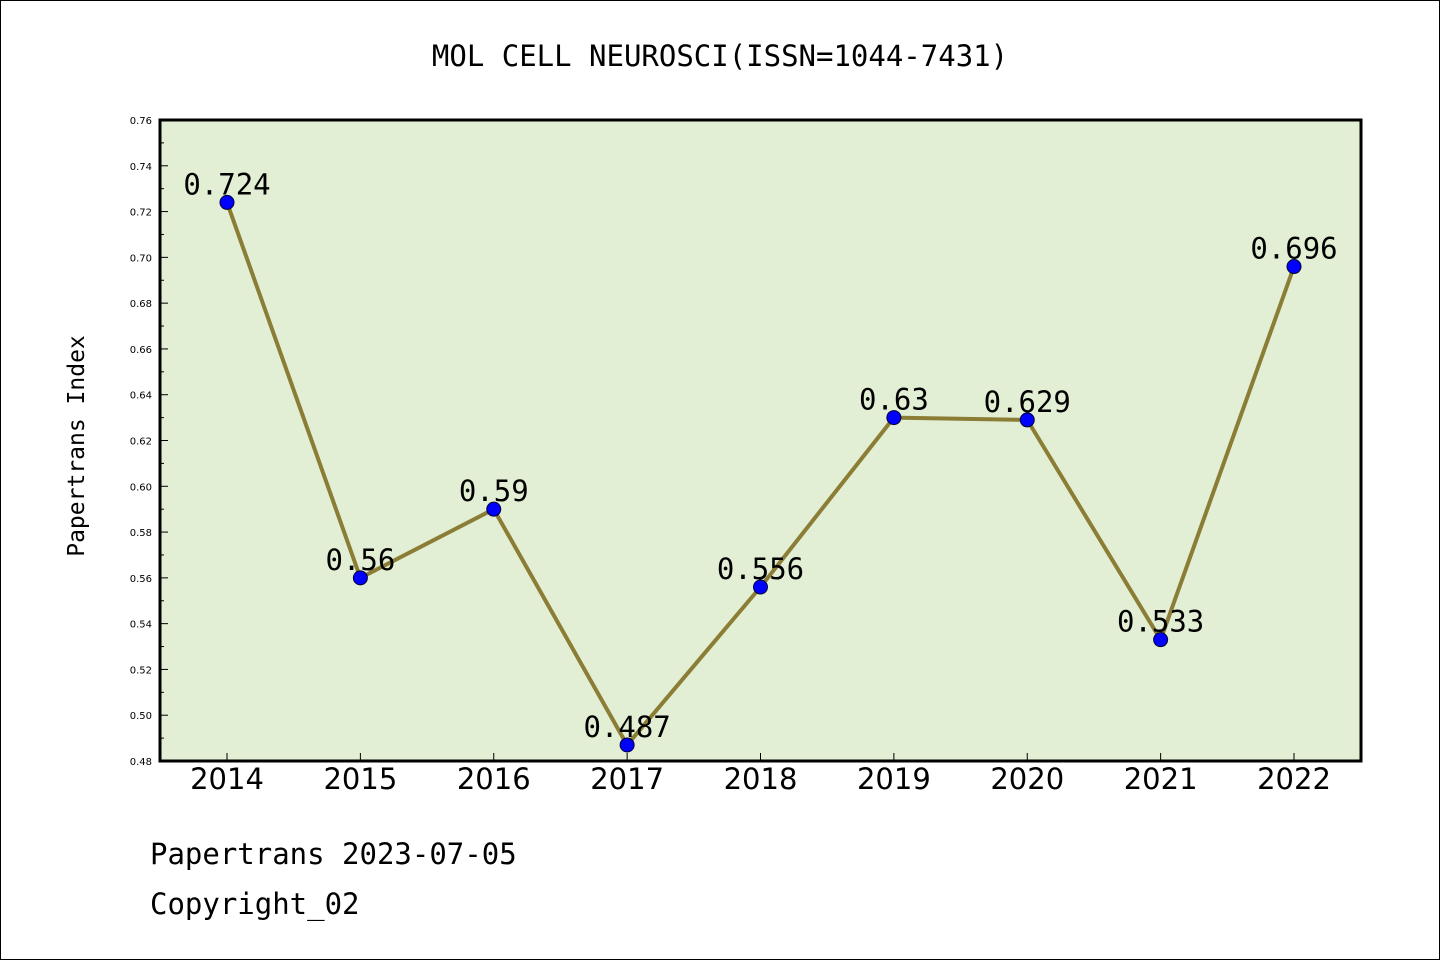 The width and height of the screenshot is (1440, 960). I want to click on data-label: 0.533, so click(1160, 622).